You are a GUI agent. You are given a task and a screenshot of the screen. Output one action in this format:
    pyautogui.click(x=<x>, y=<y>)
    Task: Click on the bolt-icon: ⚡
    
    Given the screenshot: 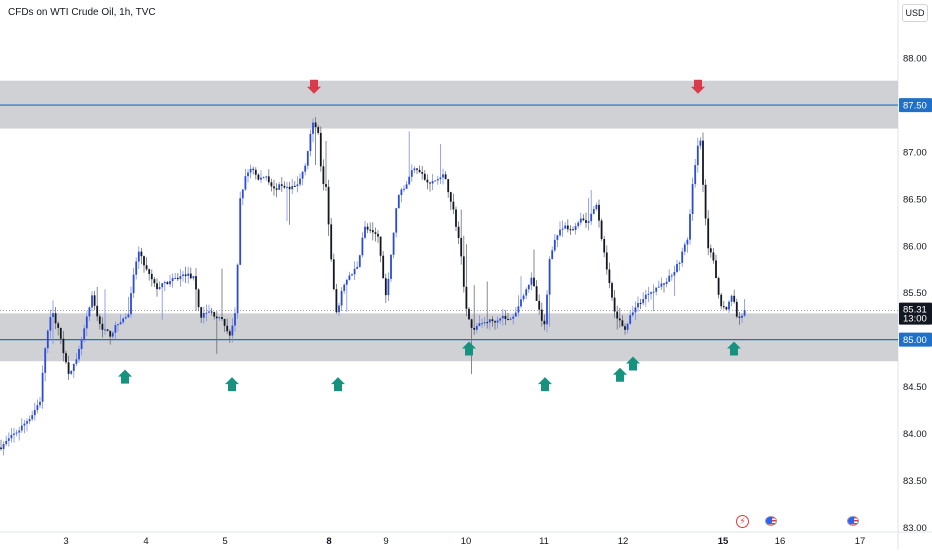 What is the action you would take?
    pyautogui.click(x=742, y=521)
    